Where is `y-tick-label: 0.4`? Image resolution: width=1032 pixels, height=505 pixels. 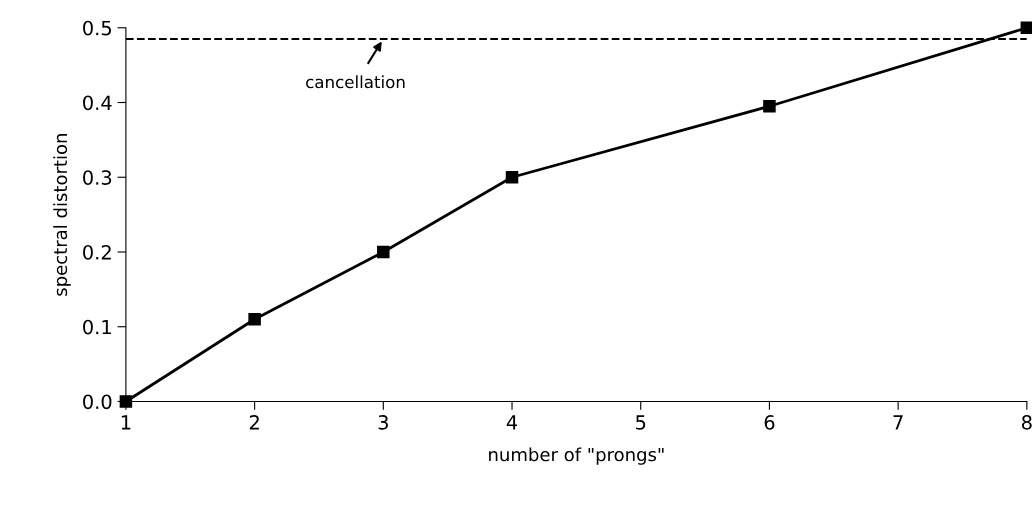 y-tick-label: 0.4 is located at coordinates (97, 103).